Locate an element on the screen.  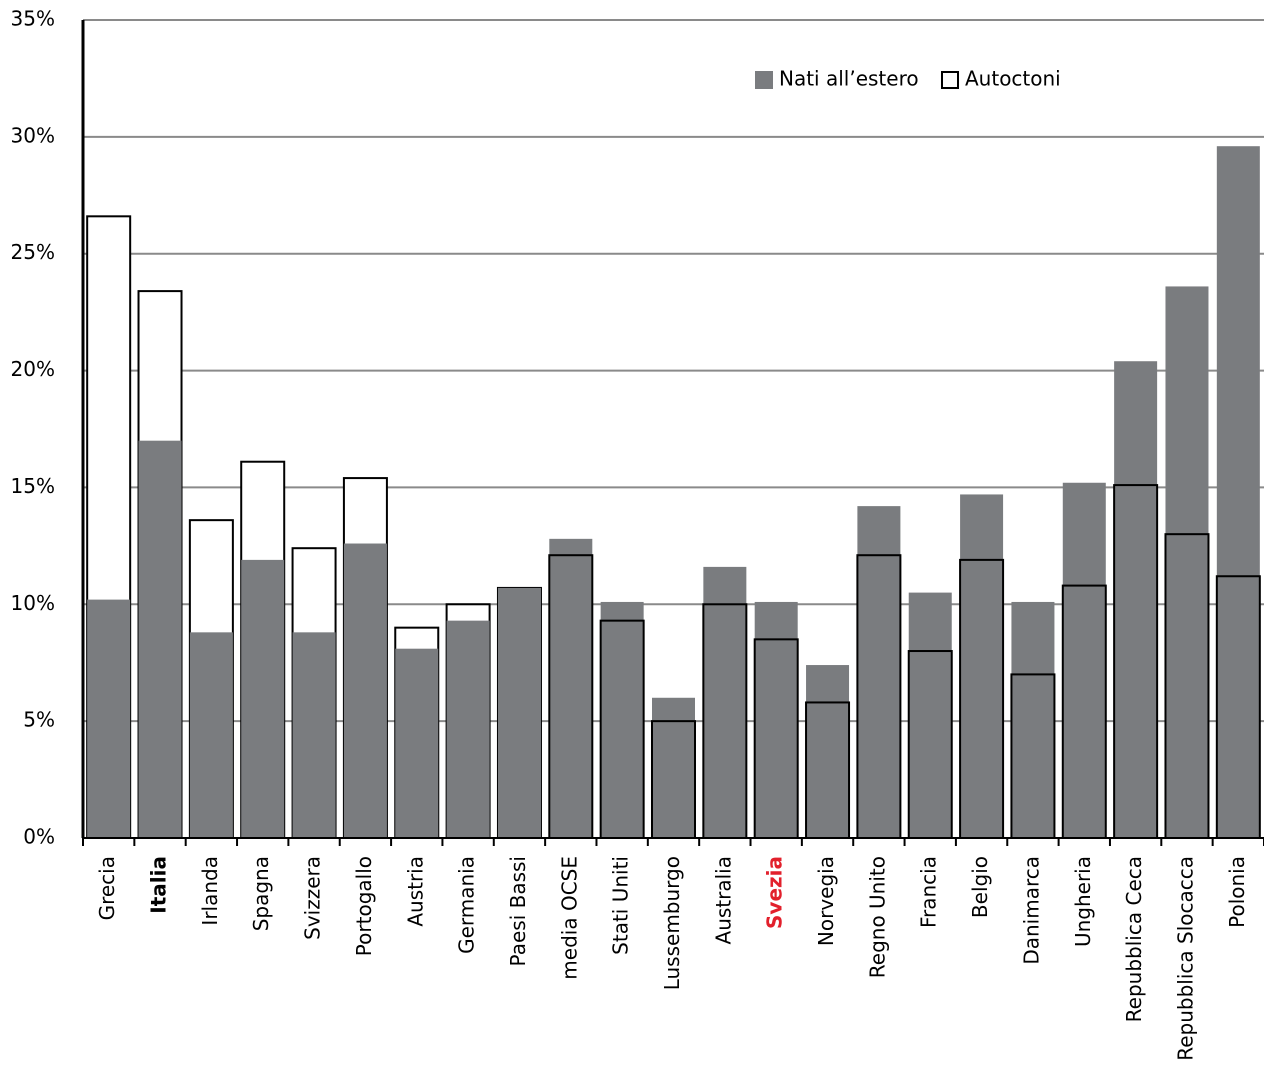
x-tick-label: Polonia is located at coordinates (1237, 892).